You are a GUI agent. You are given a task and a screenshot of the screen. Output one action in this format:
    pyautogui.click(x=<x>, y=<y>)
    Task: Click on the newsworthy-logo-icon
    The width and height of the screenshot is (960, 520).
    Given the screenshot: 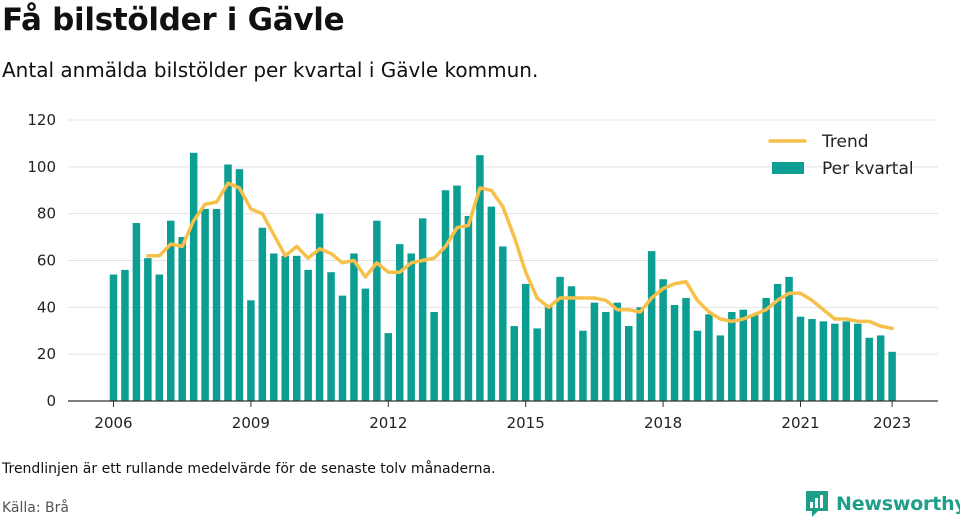 What is the action you would take?
    pyautogui.click(x=817, y=504)
    